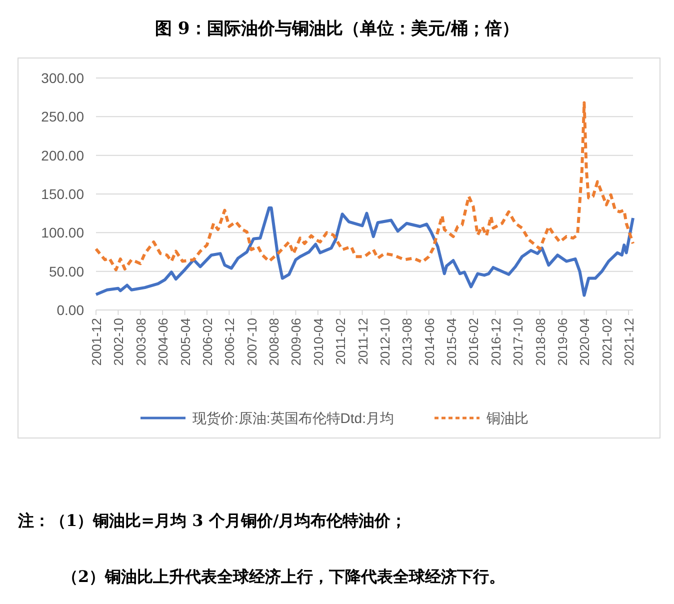 The image size is (674, 604). Describe the element at coordinates (496, 342) in the screenshot. I see `xtick: 2016-12` at that location.